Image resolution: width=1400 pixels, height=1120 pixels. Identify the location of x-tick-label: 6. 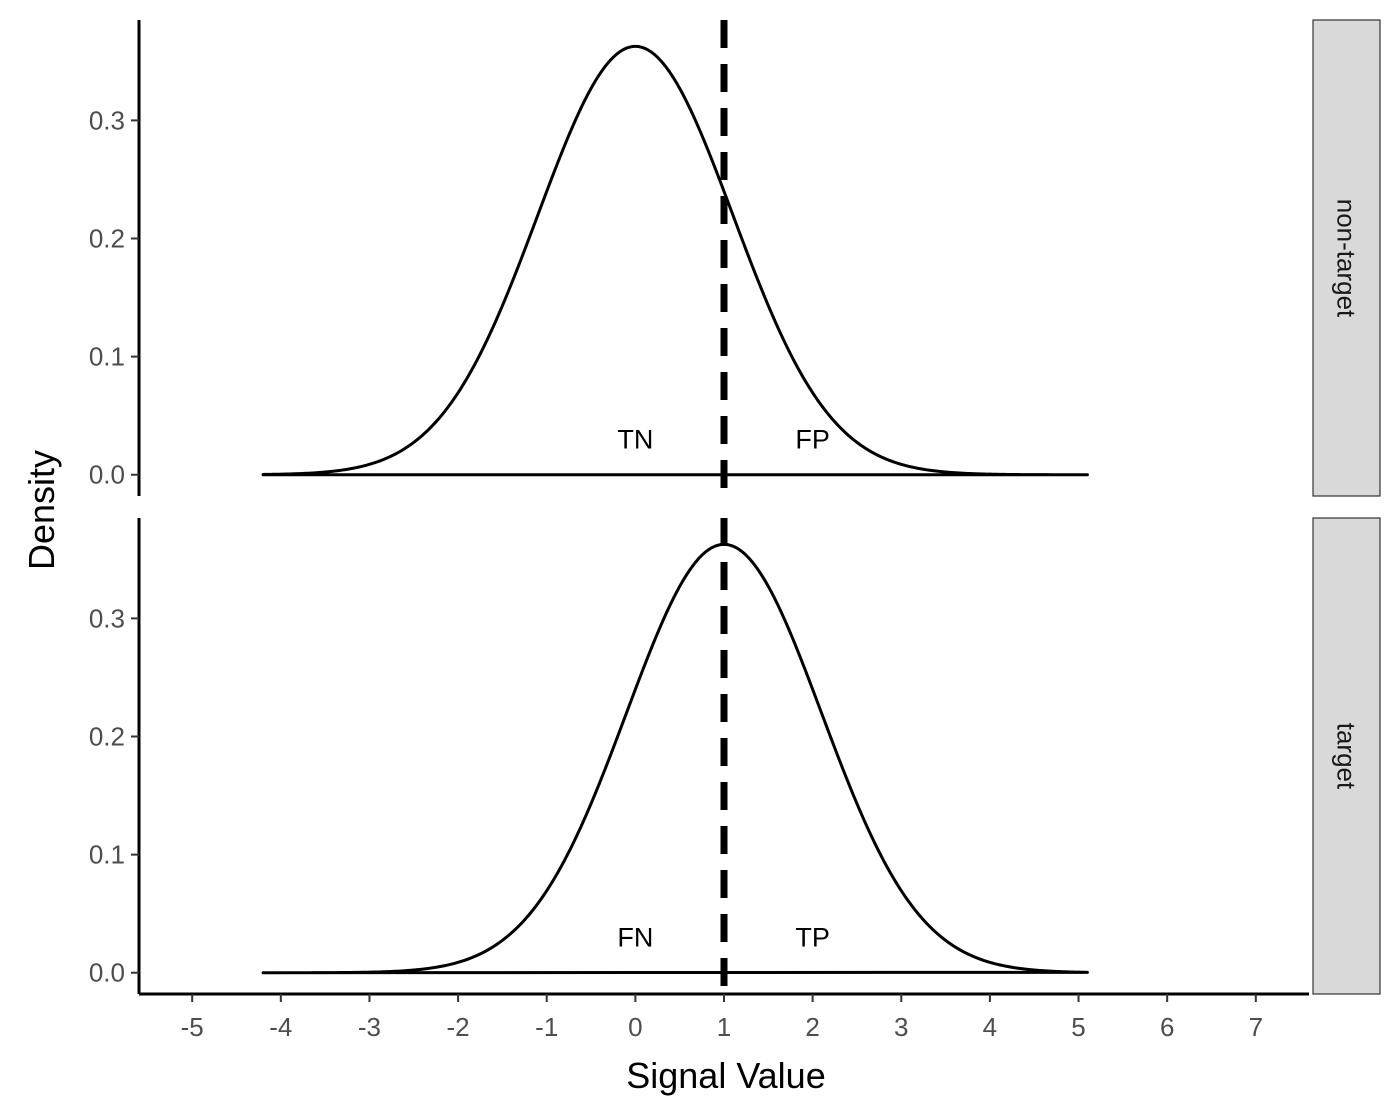
(1167, 1027).